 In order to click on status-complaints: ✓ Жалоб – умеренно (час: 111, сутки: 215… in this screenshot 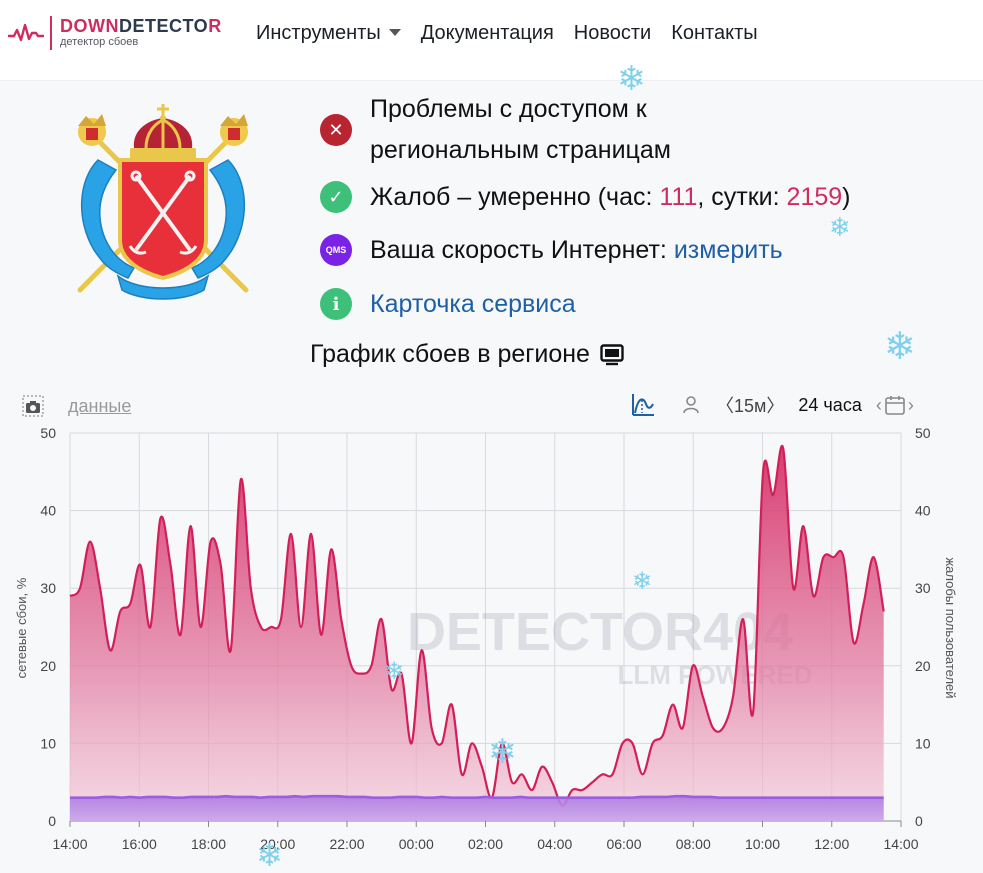, I will do `click(585, 197)`.